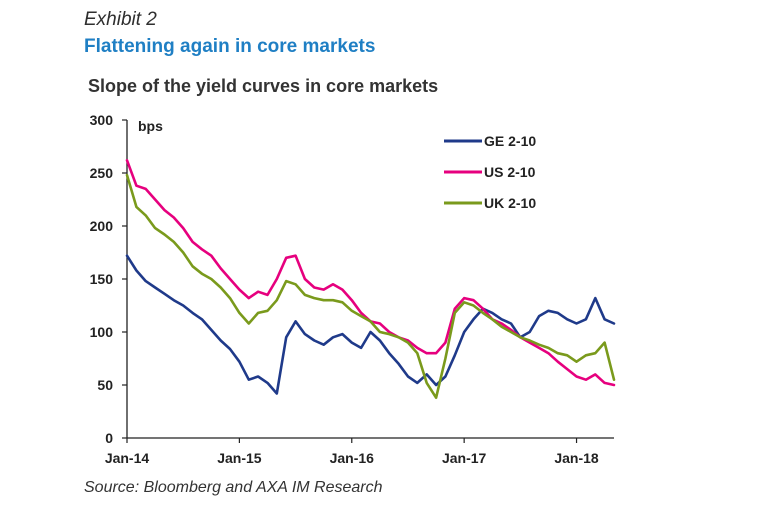 This screenshot has width=770, height=510. I want to click on y-tick-label: 150, so click(102, 279).